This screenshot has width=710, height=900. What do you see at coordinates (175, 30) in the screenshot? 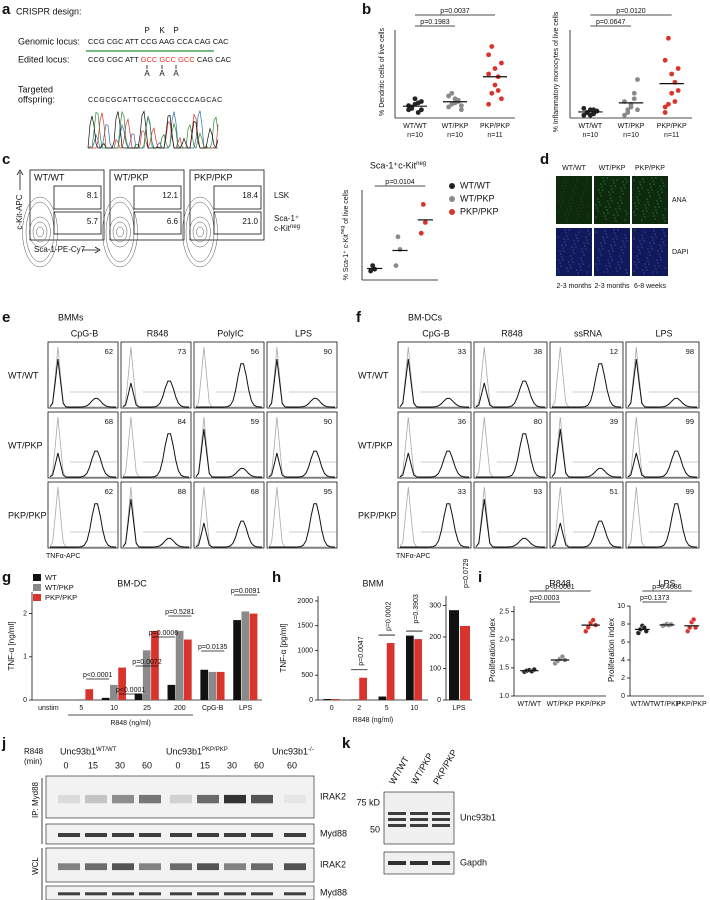
I see `amino-acid: P` at bounding box center [175, 30].